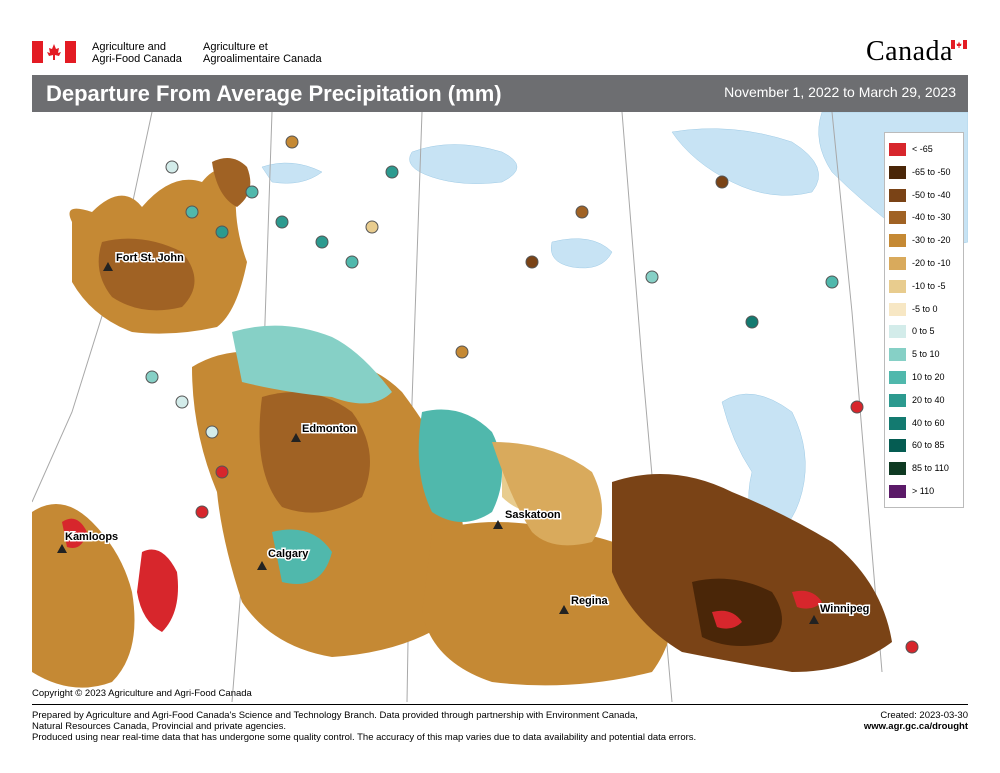 Image resolution: width=1000 pixels, height=773 pixels. I want to click on legend-label: 0 to 5, so click(923, 331).